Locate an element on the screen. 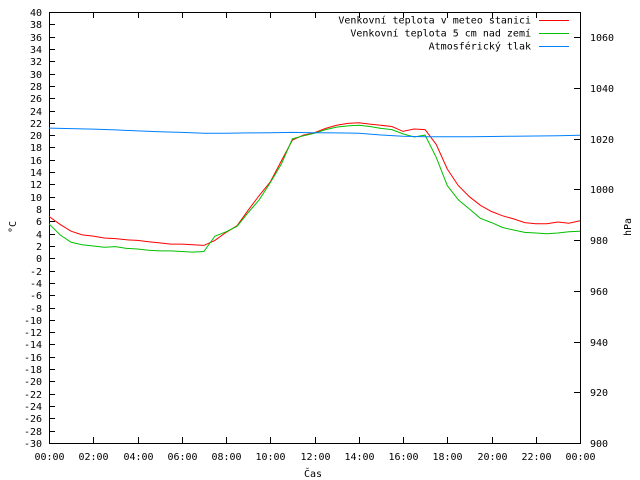 The width and height of the screenshot is (640, 480). y-tick-label: 12 is located at coordinates (36, 185).